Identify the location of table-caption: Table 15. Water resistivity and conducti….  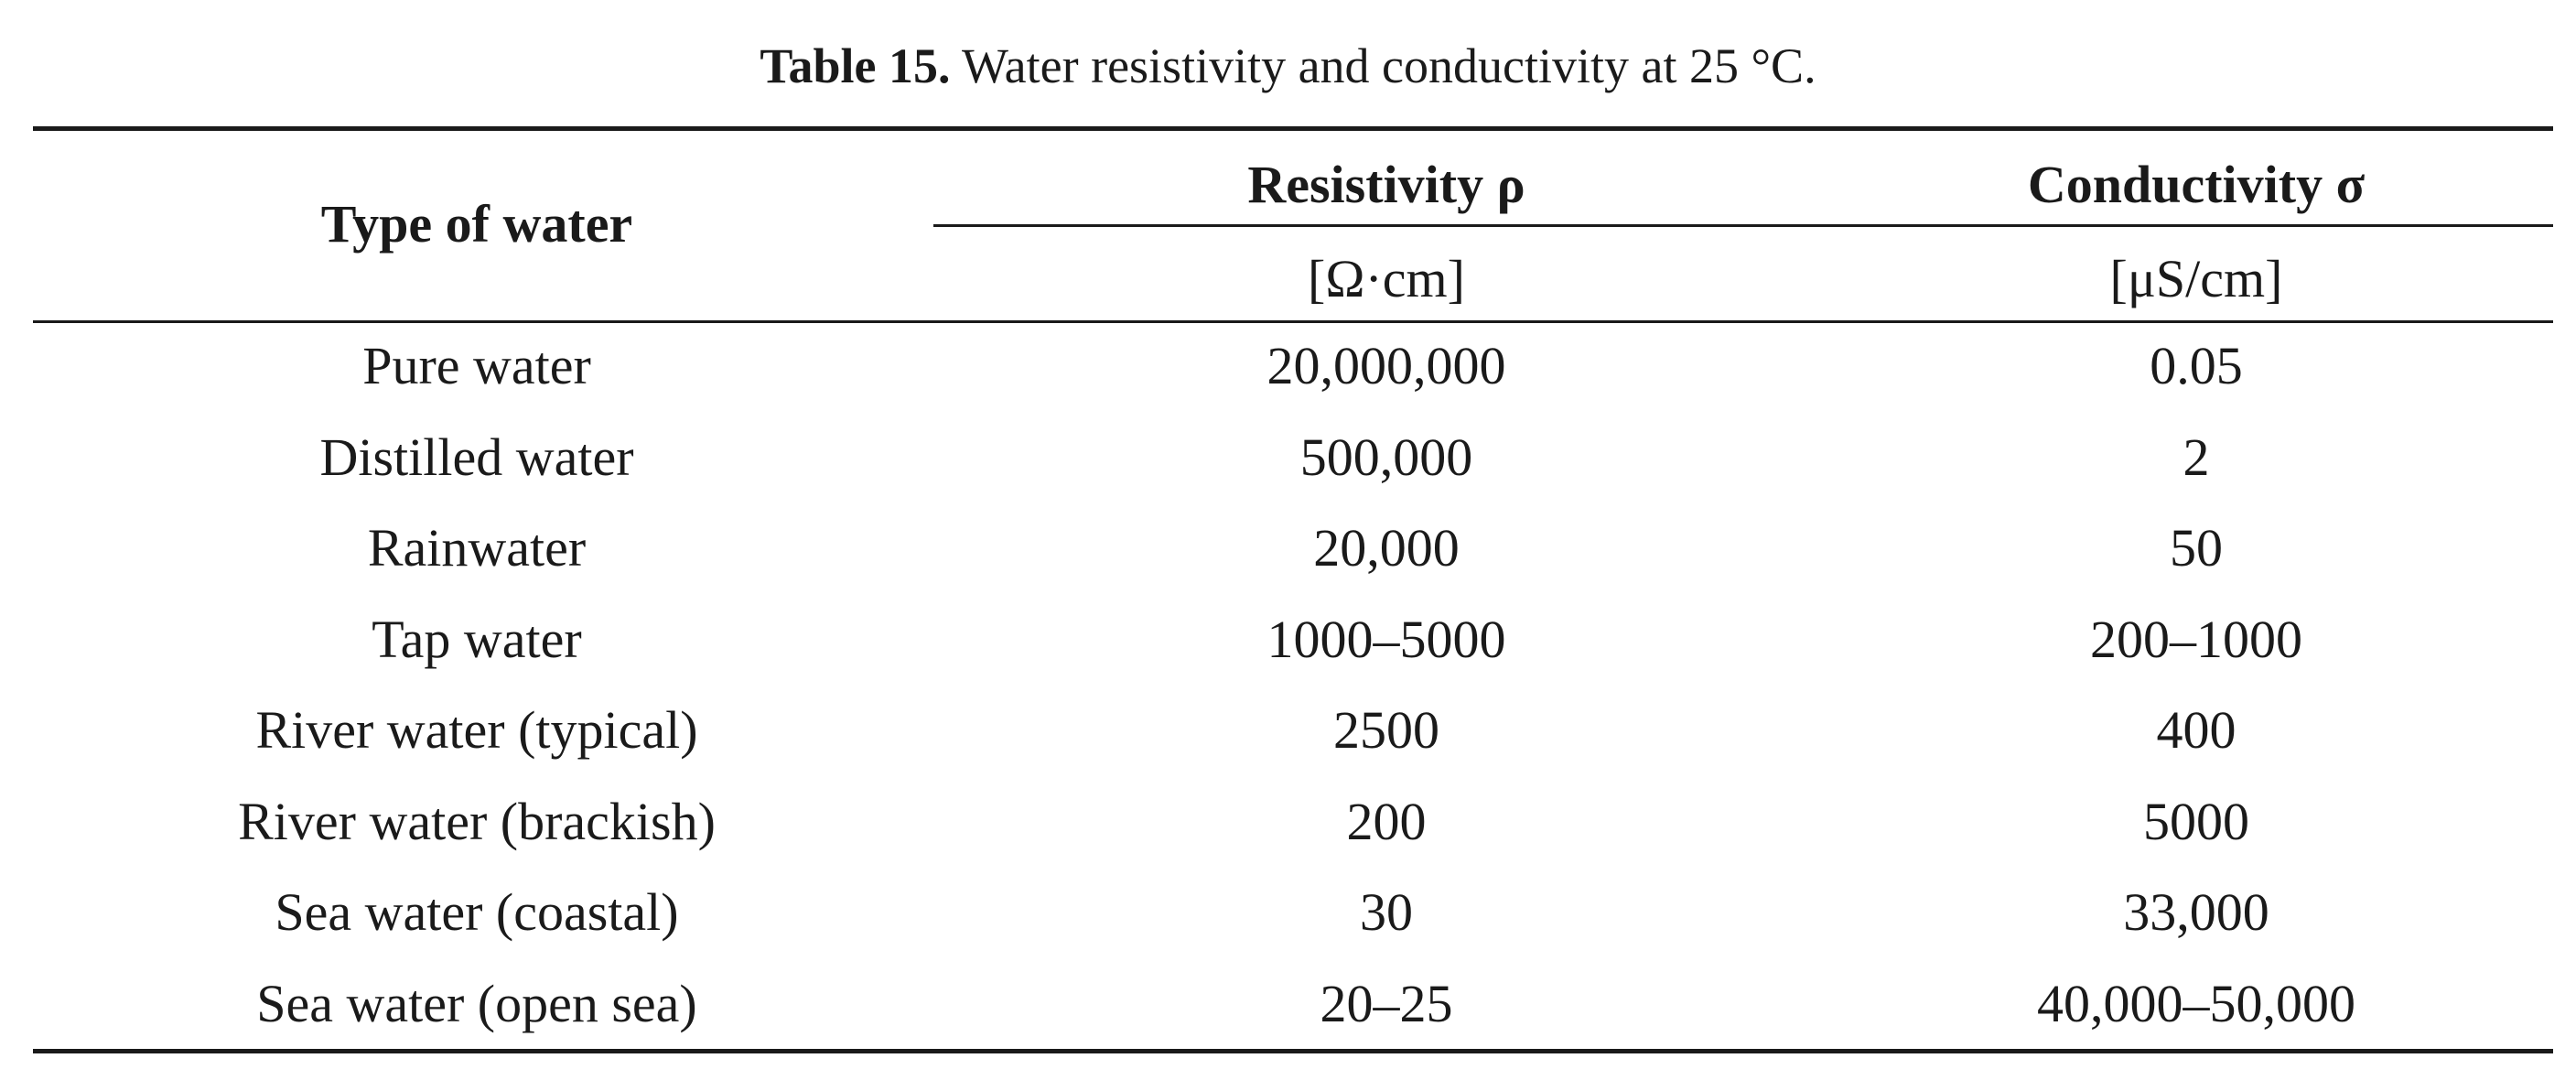
(1288, 66).